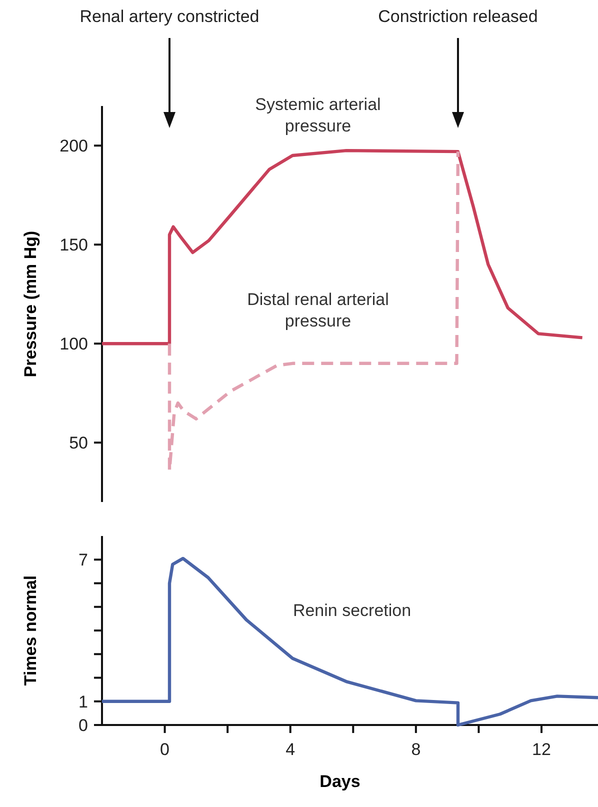  What do you see at coordinates (83, 725) in the screenshot?
I see `y-tick-label: 0` at bounding box center [83, 725].